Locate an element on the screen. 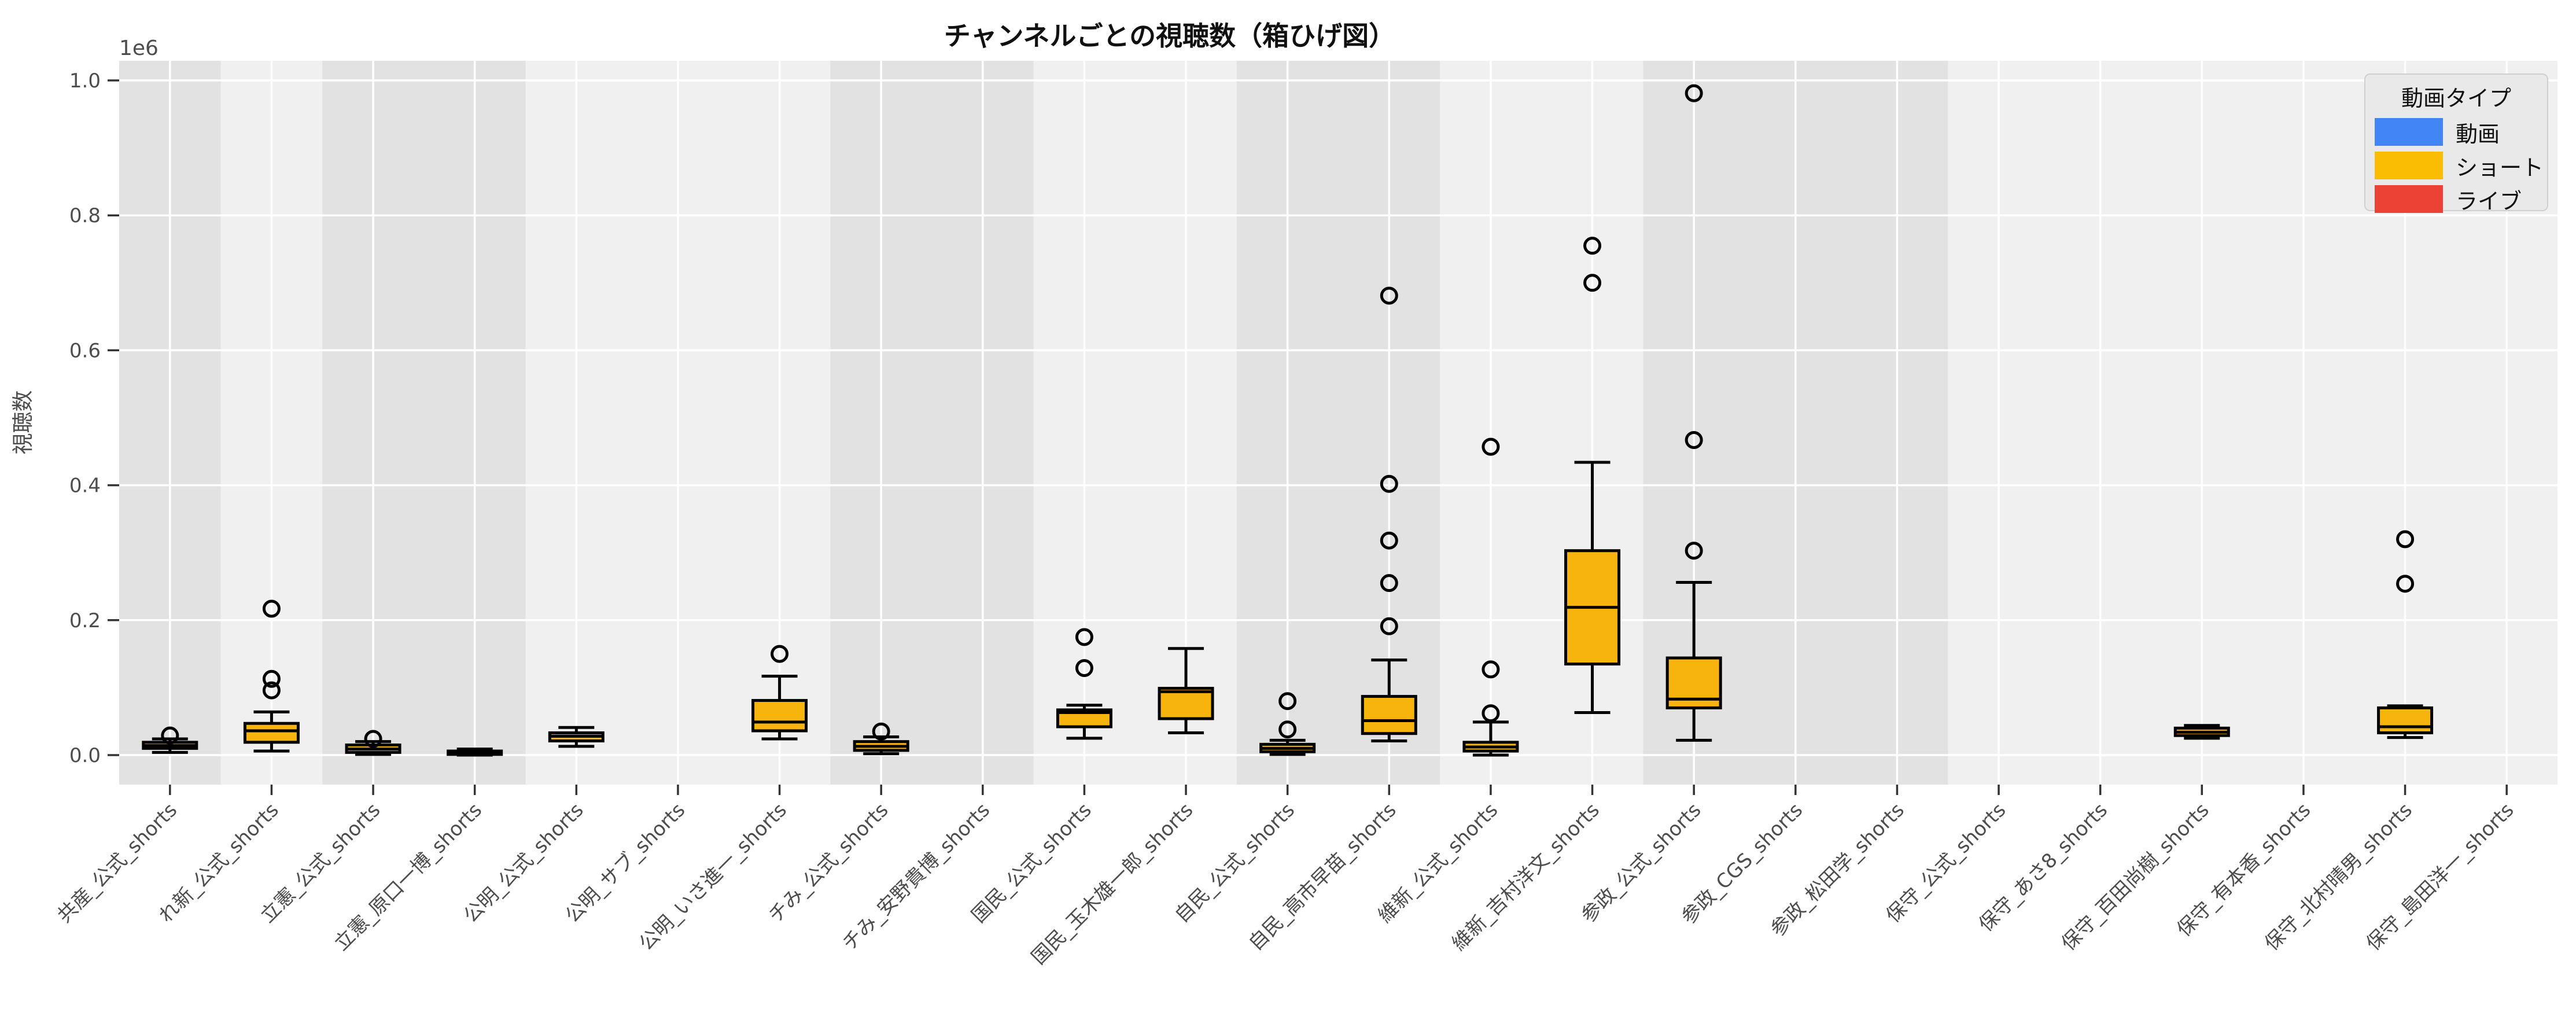 This screenshot has width=2576, height=1023. boxplot-自民_高市早苗_shorts is located at coordinates (1389, 515).